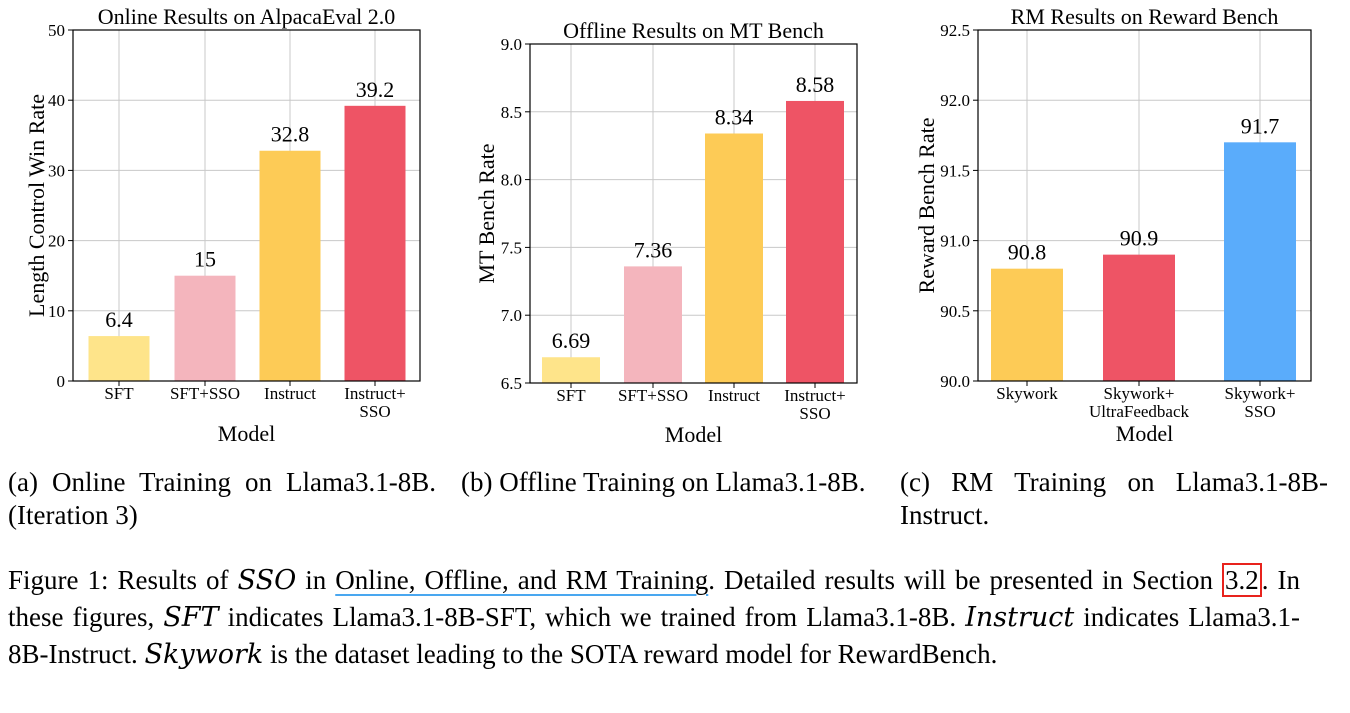 The image size is (1350, 713). I want to click on chart-2-ytick-label: 7.5, so click(511, 247).